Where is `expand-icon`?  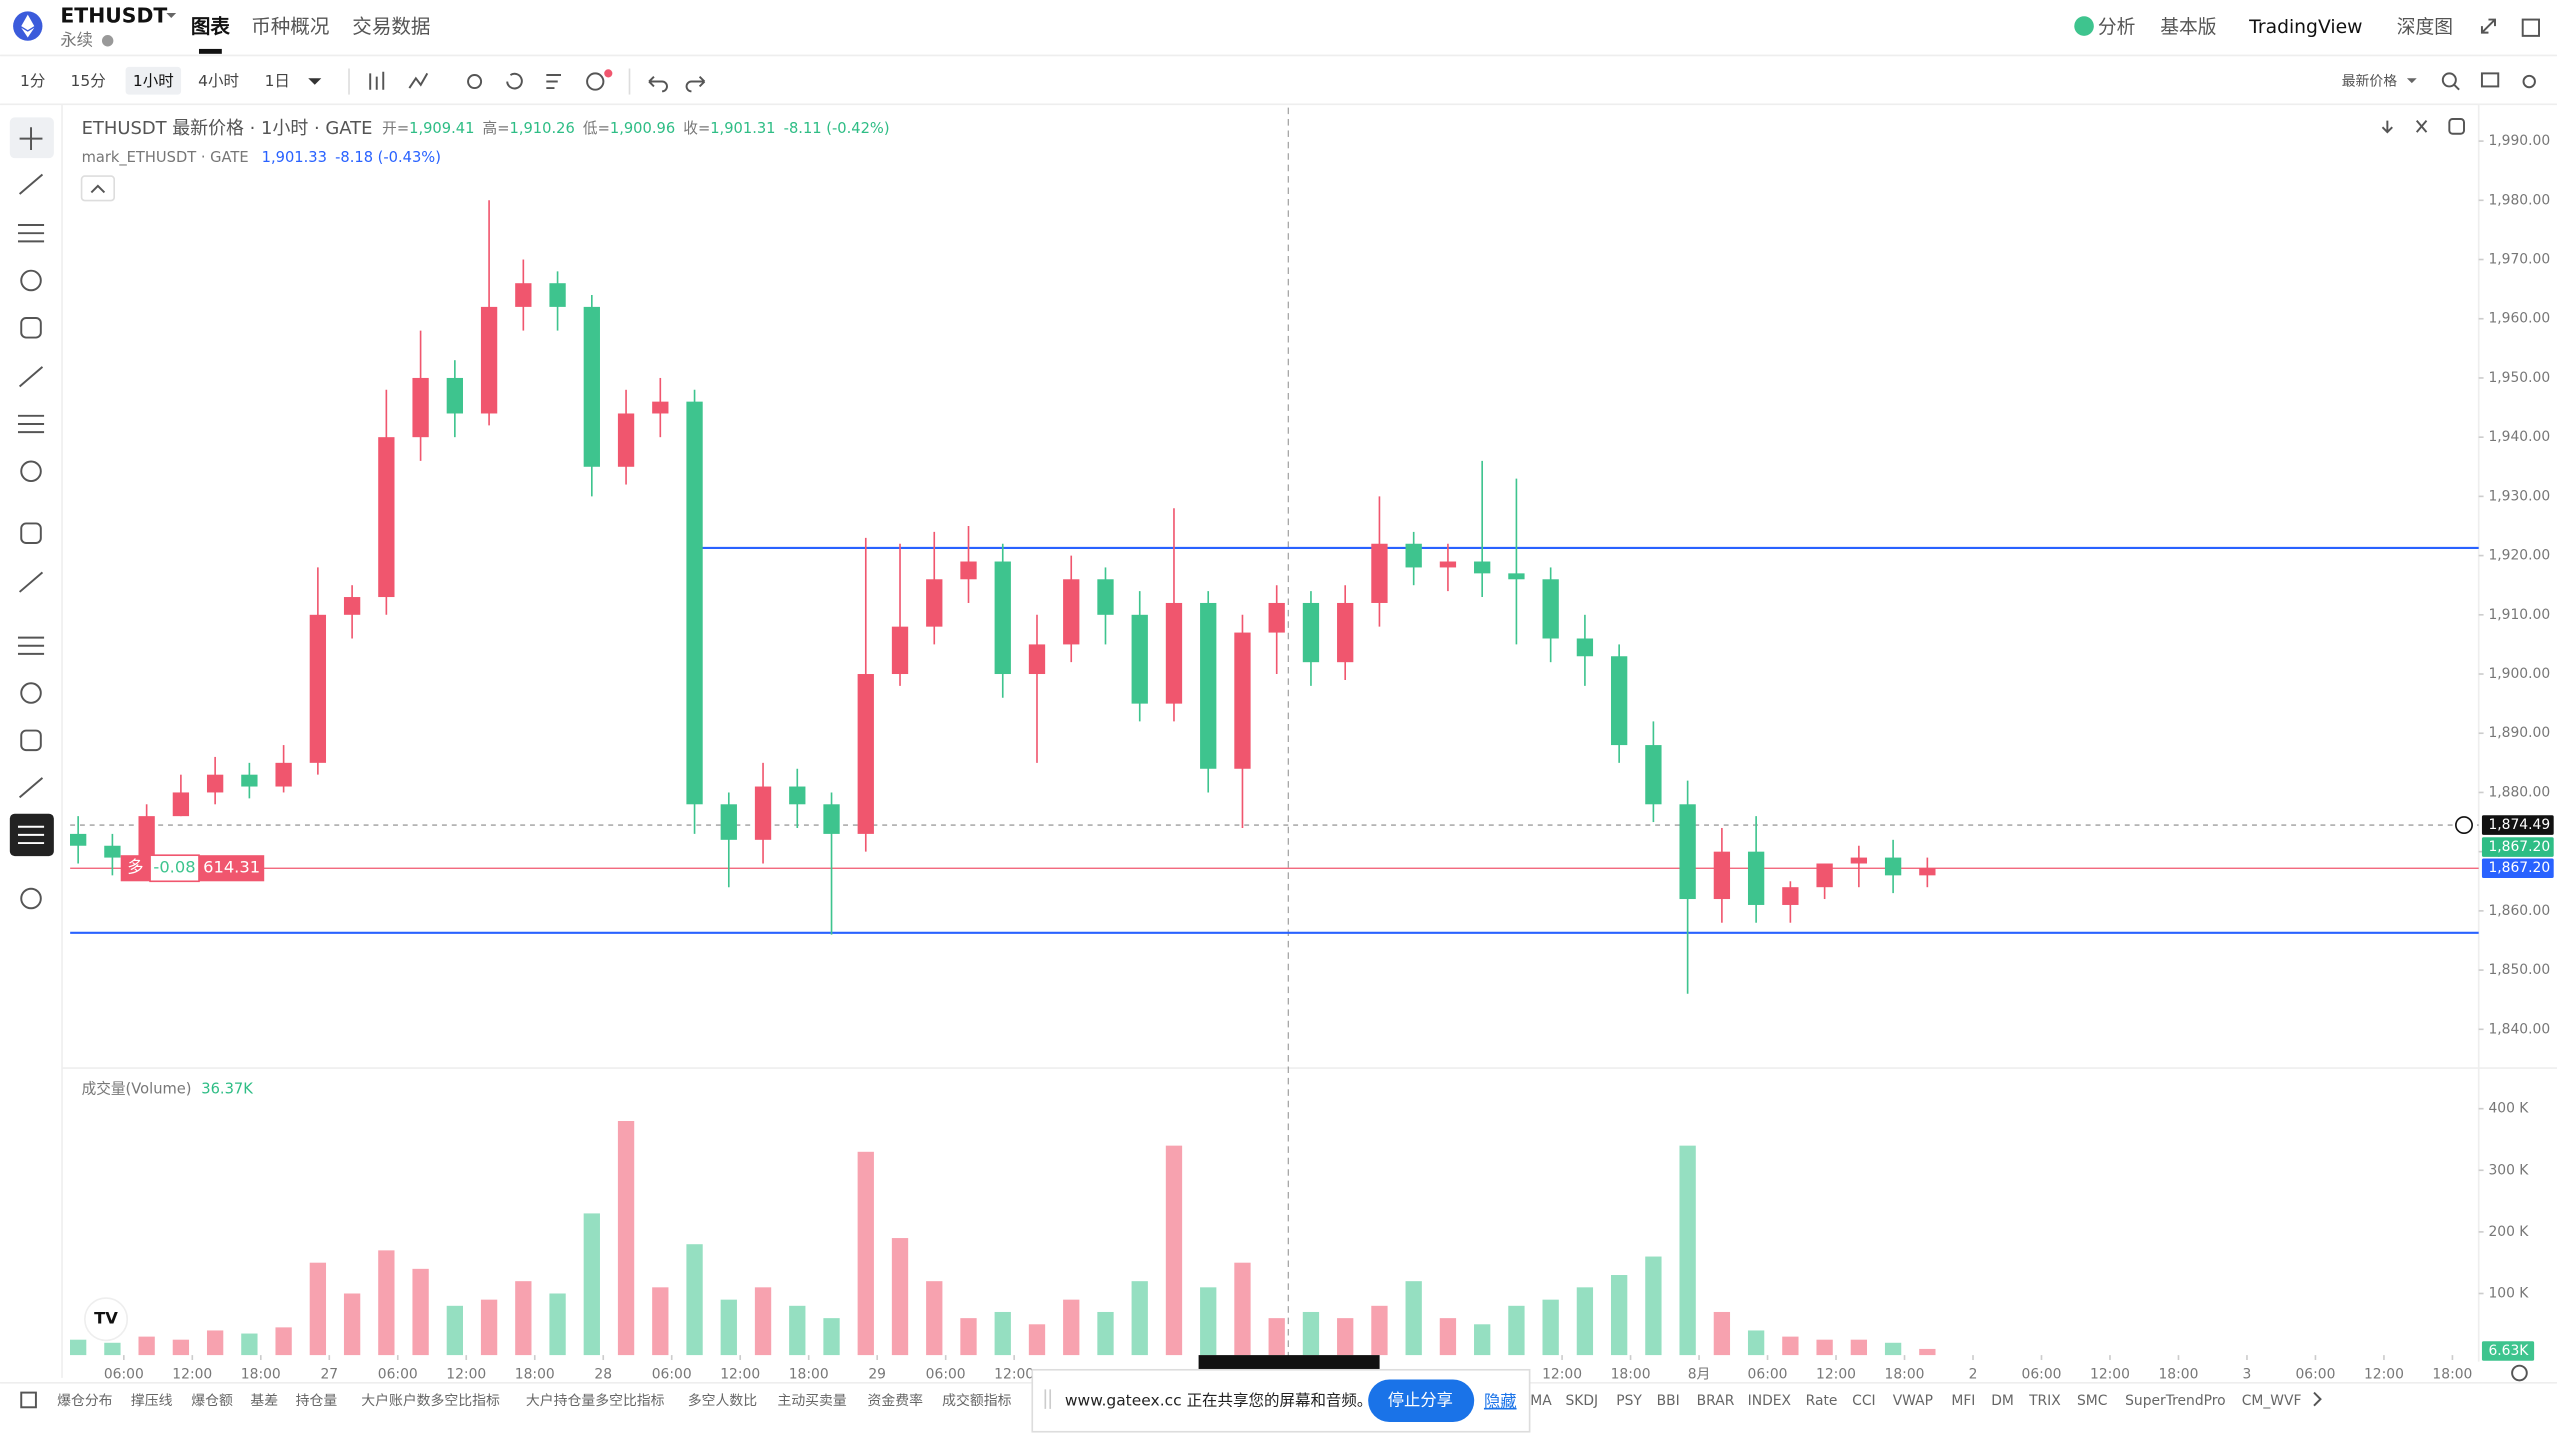 expand-icon is located at coordinates (2488, 26).